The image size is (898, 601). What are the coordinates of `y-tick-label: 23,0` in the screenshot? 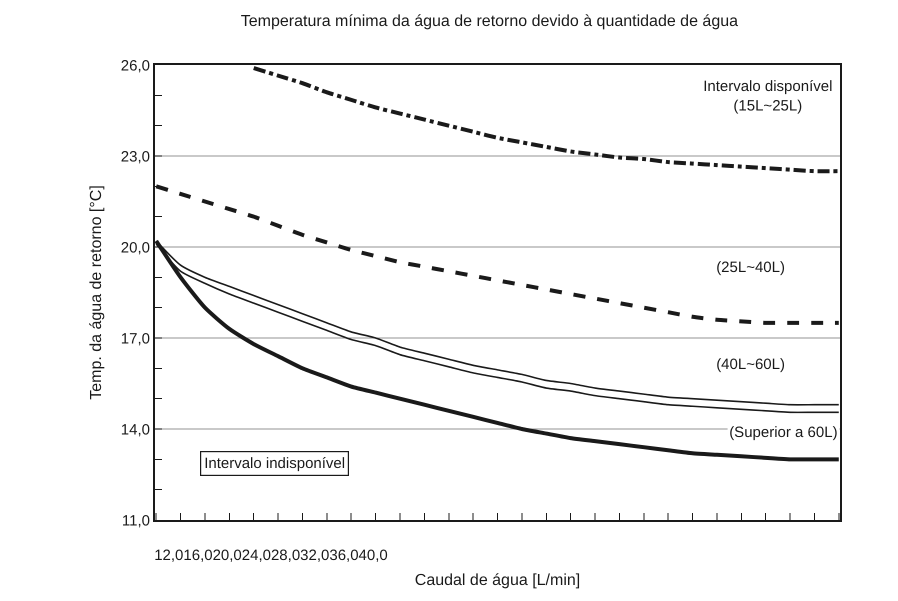 It's located at (135, 157).